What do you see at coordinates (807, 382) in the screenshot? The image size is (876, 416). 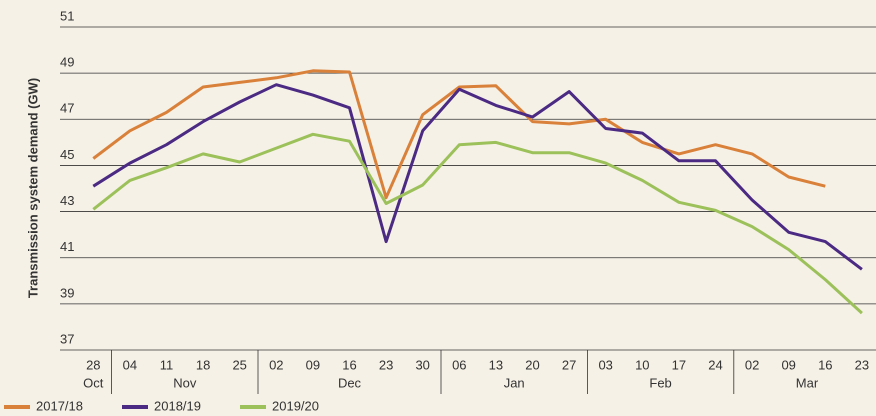 I see `month-label: Mar` at bounding box center [807, 382].